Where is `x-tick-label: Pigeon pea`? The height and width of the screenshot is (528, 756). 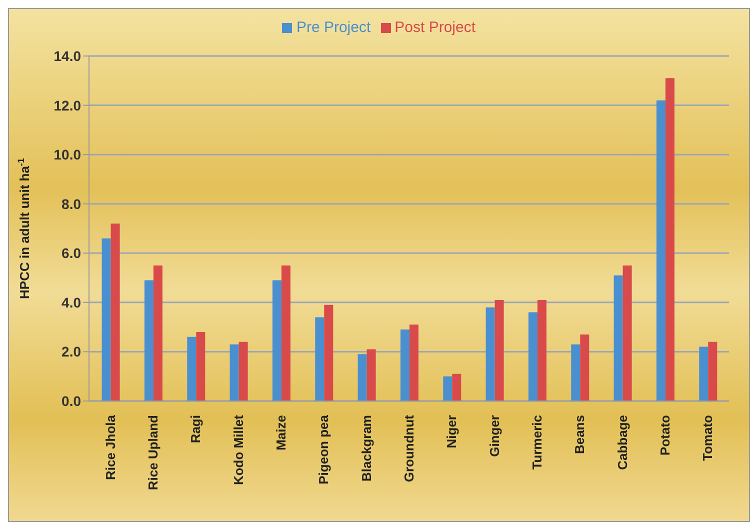 x-tick-label: Pigeon pea is located at coordinates (324, 449).